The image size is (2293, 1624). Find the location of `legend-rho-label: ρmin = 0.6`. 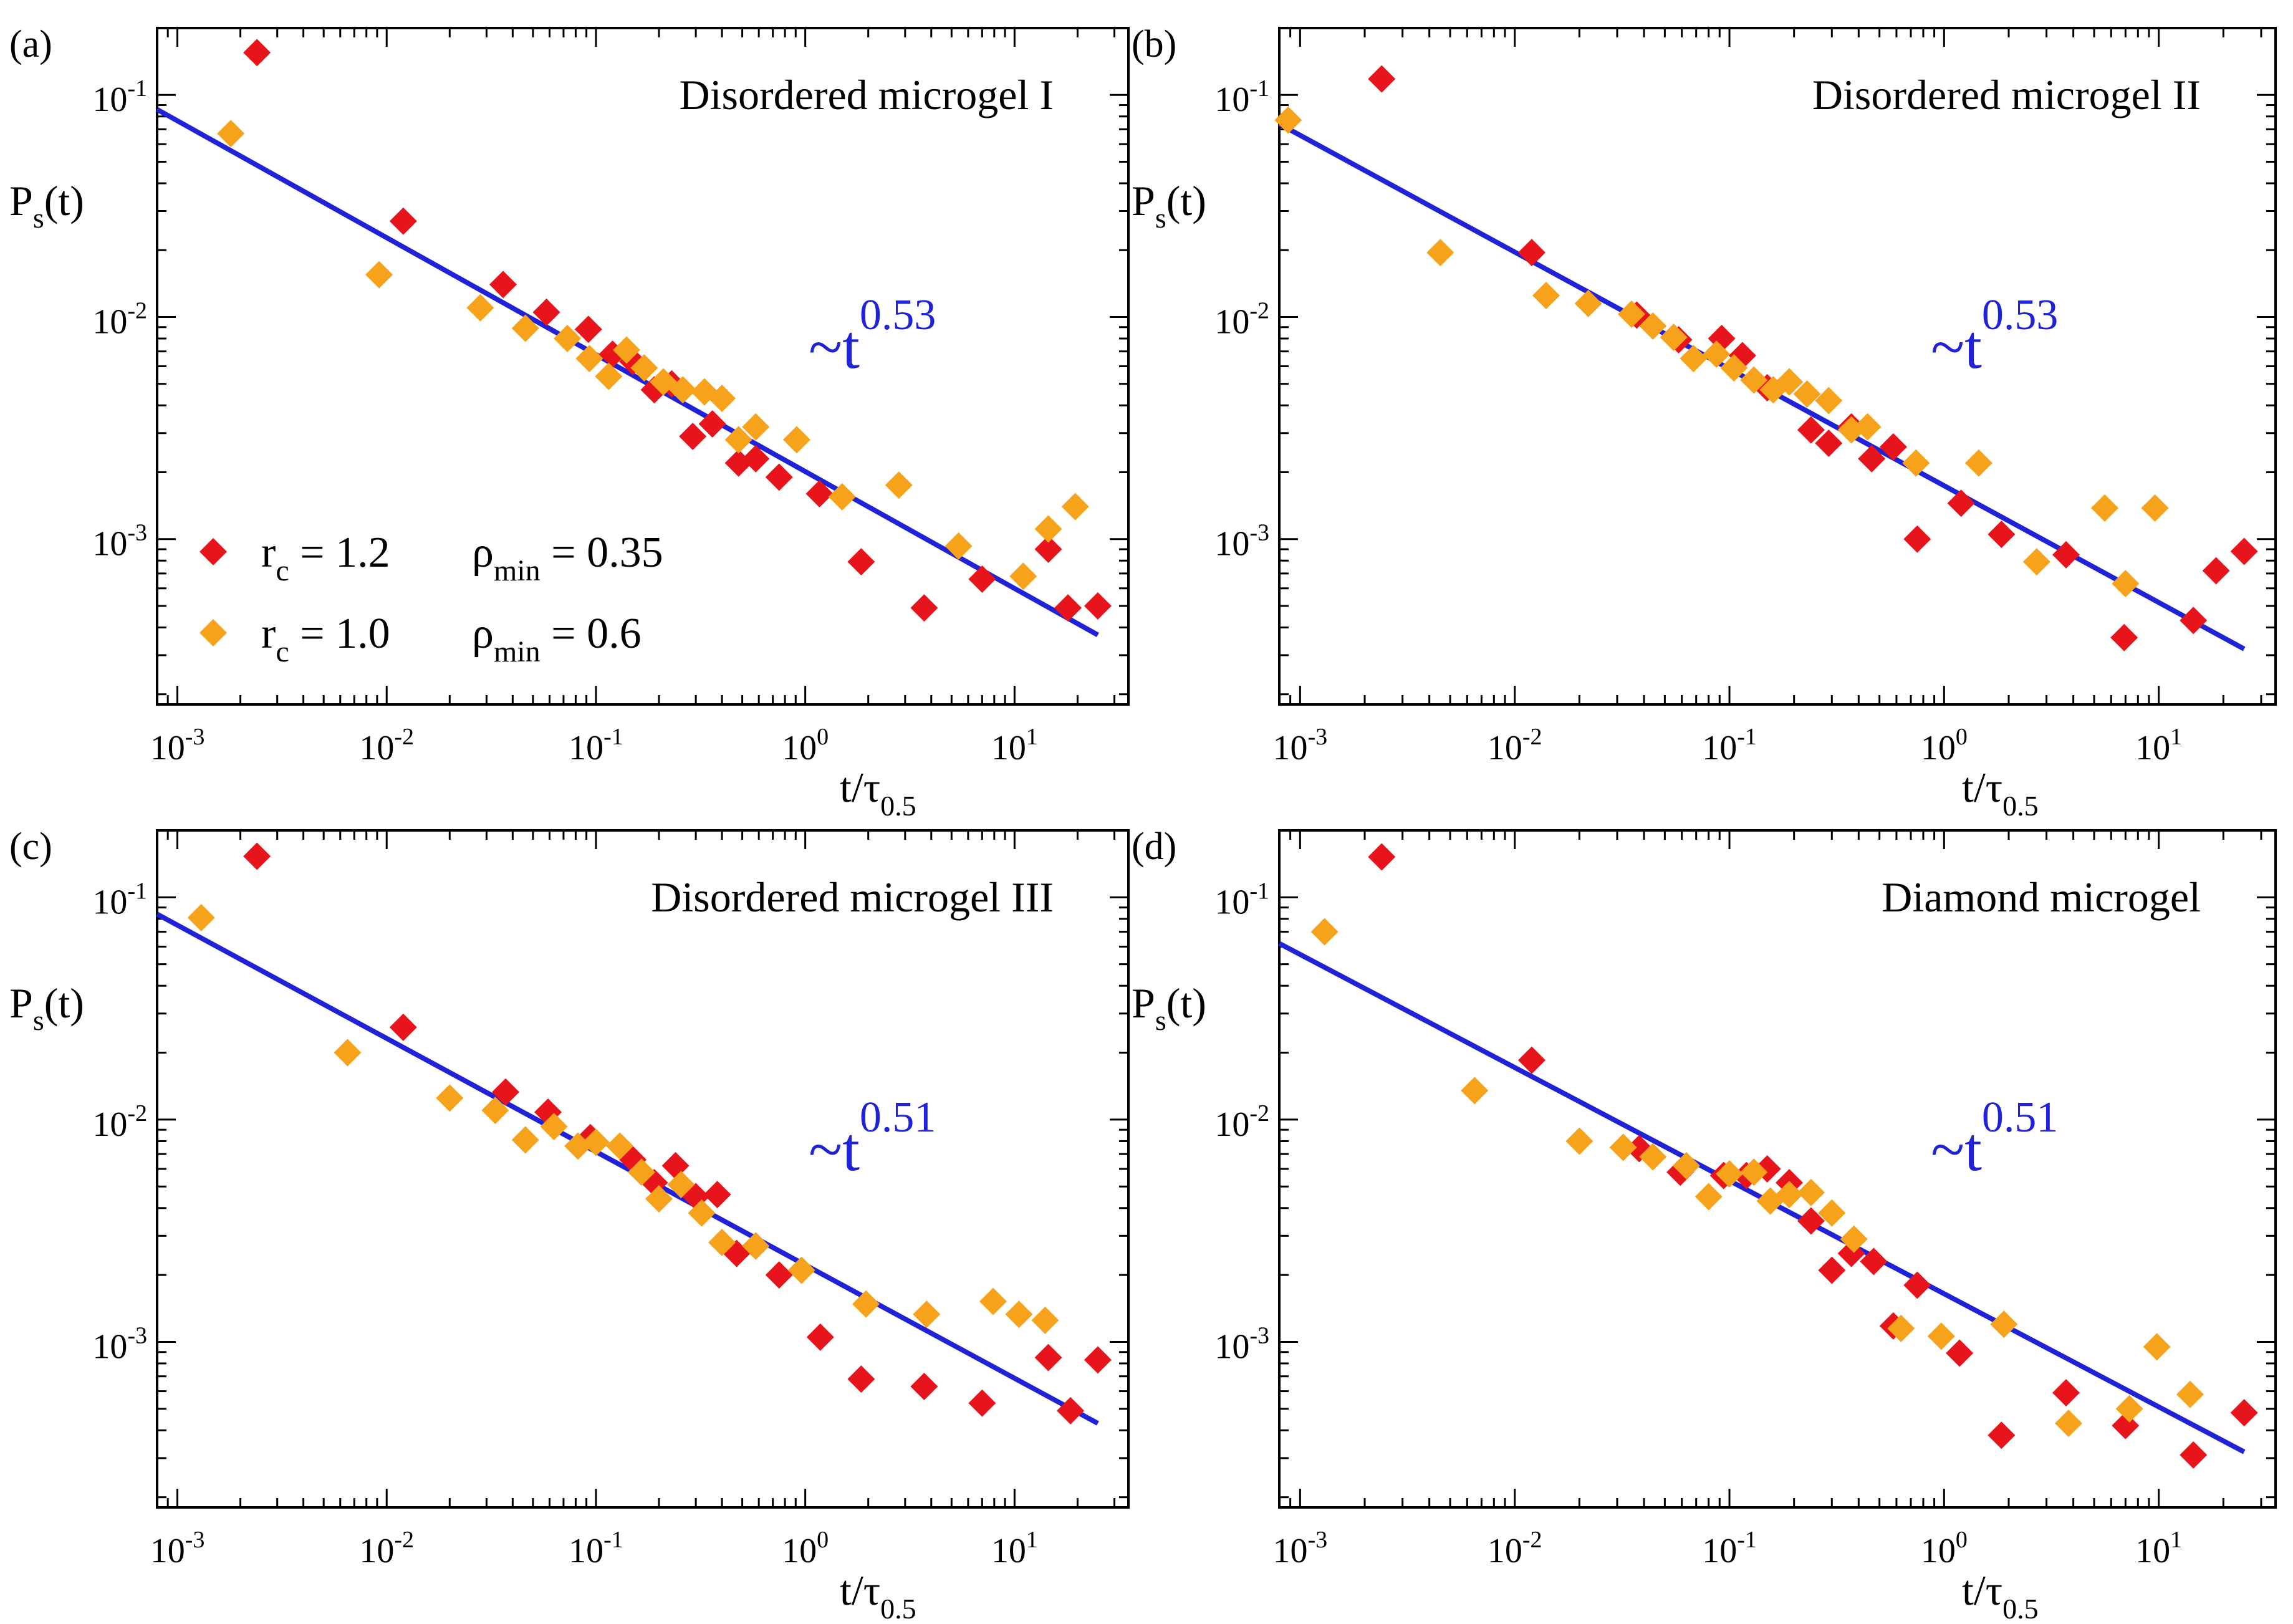

legend-rho-label: ρmin = 0.6 is located at coordinates (557, 639).